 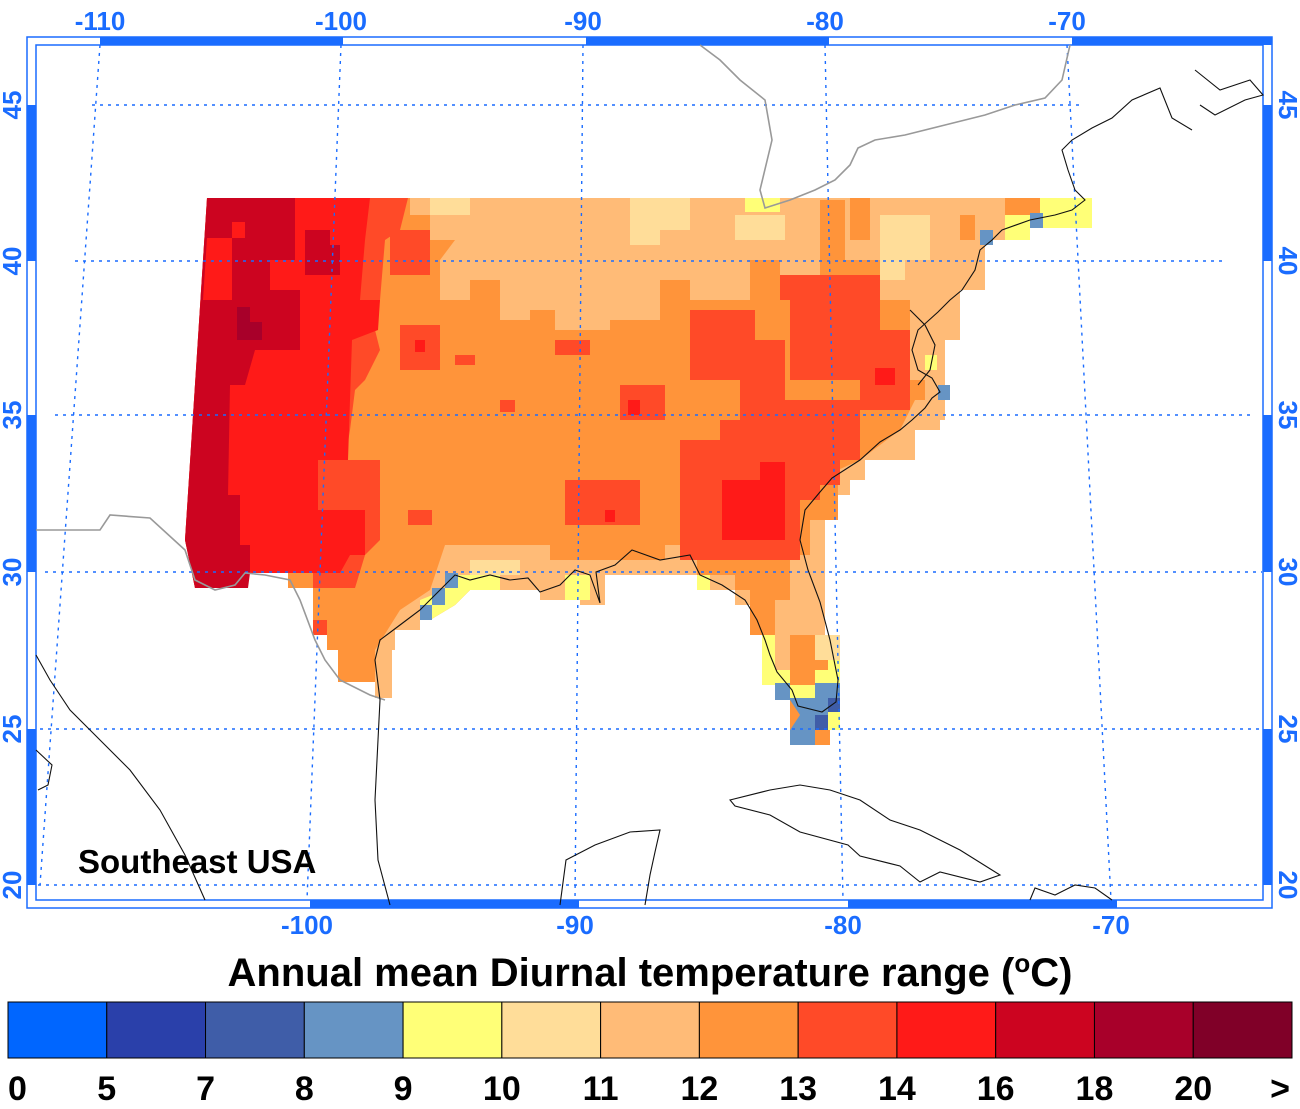 I want to click on colorbar-tick-label: 11, so click(x=601, y=1089).